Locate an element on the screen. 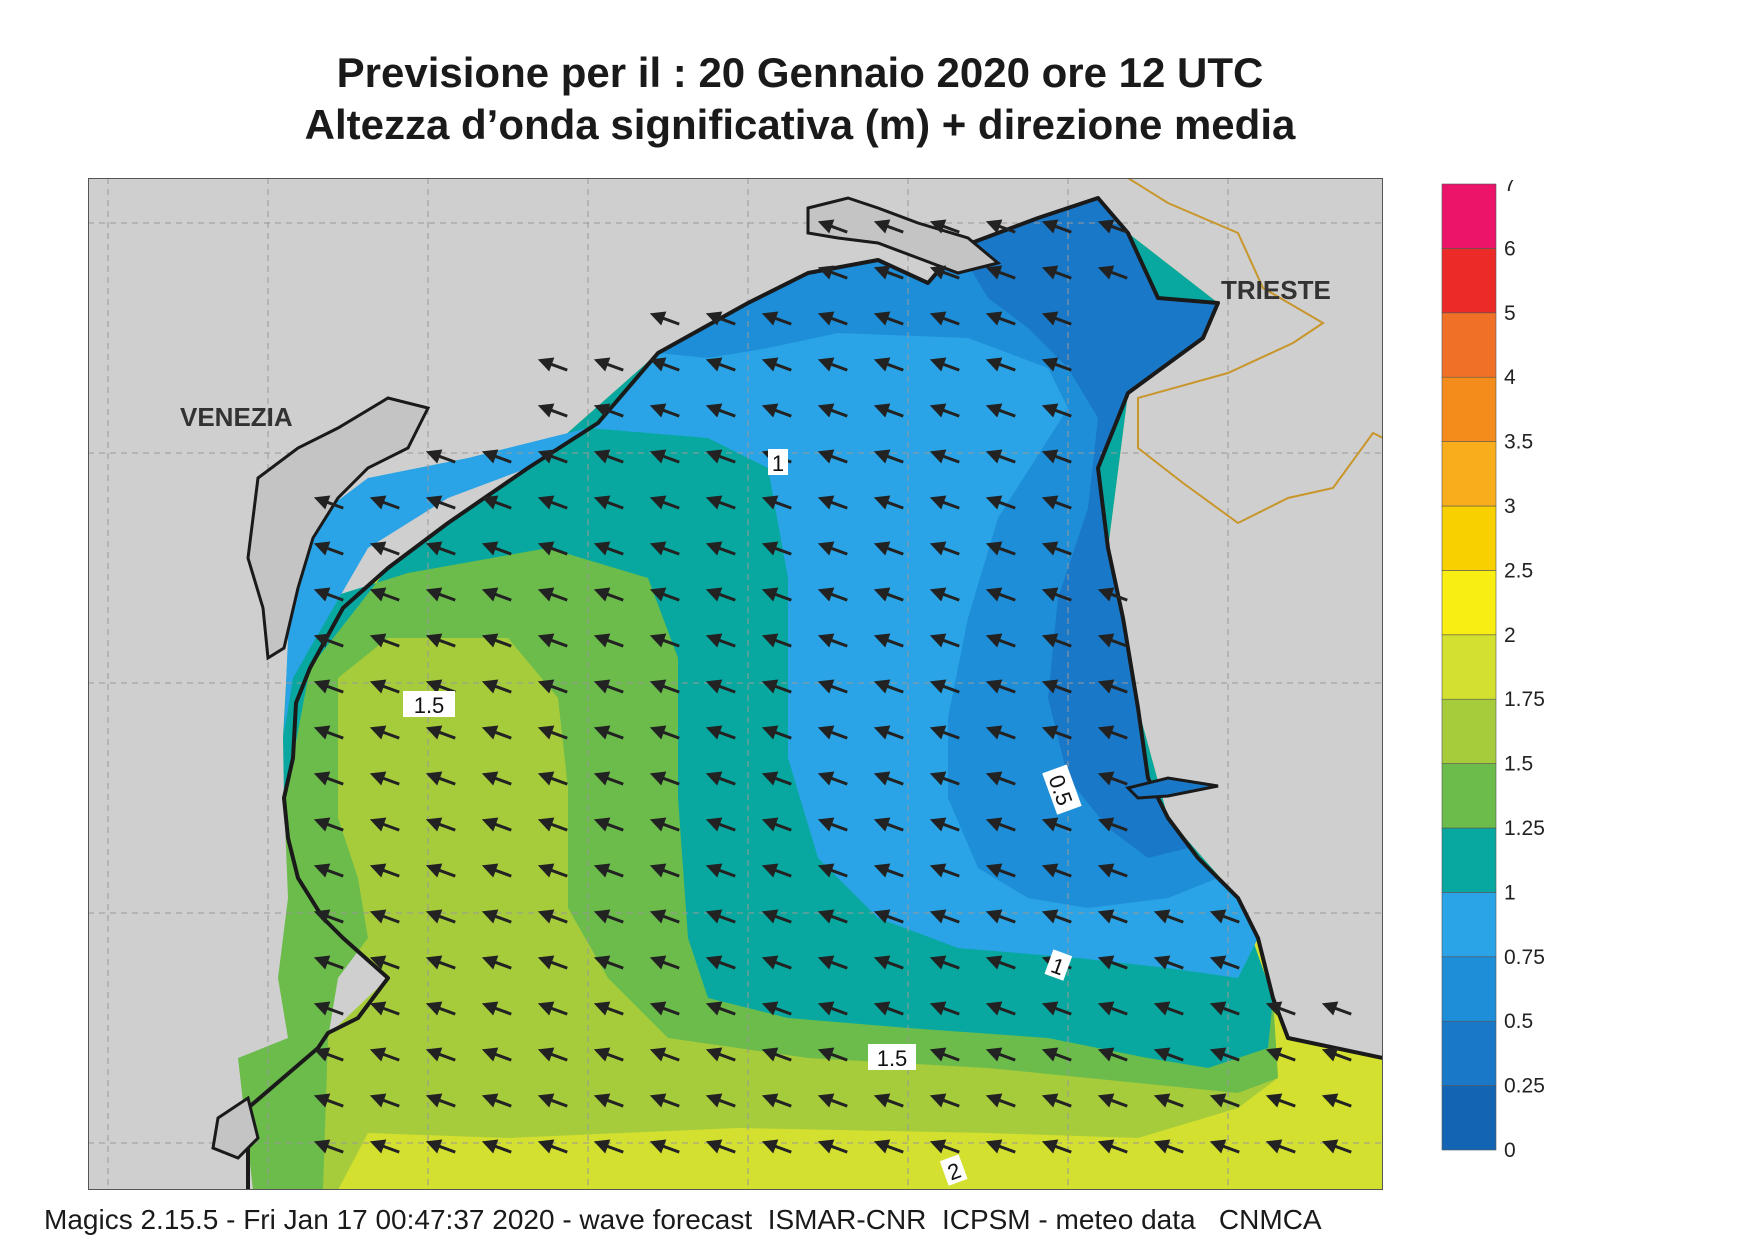  colorbar-tick-label: 1.75 is located at coordinates (1524, 699).